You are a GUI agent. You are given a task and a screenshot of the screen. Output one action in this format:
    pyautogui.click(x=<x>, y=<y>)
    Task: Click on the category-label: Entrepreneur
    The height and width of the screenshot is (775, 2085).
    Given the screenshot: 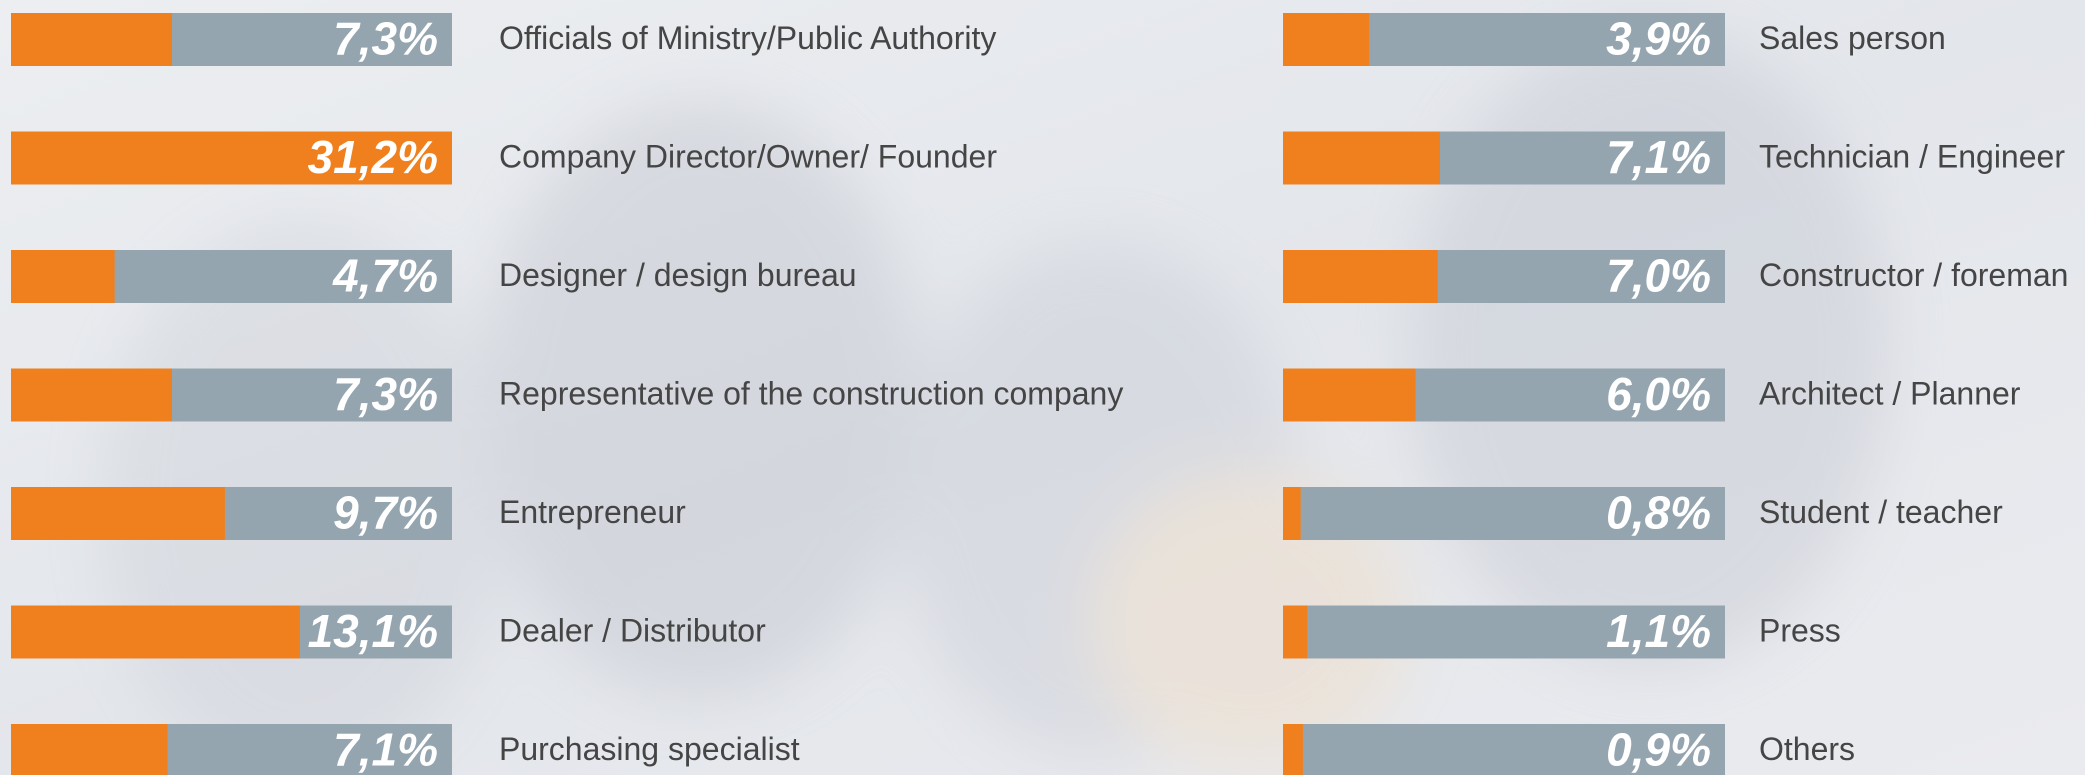 What is the action you would take?
    pyautogui.click(x=592, y=512)
    